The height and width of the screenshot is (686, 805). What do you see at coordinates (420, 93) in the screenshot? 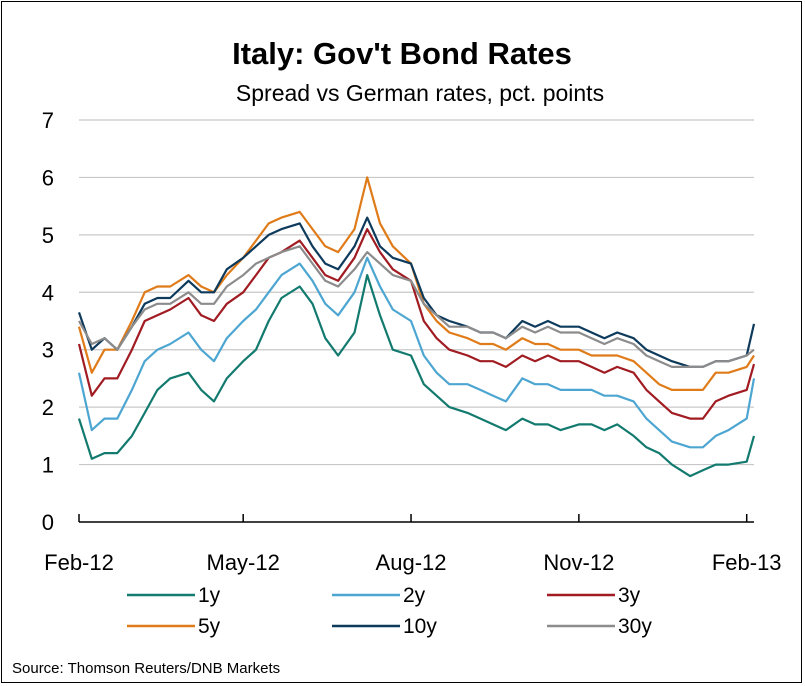
I see `chart-subtitle: Spread vs German rates, pct. points` at bounding box center [420, 93].